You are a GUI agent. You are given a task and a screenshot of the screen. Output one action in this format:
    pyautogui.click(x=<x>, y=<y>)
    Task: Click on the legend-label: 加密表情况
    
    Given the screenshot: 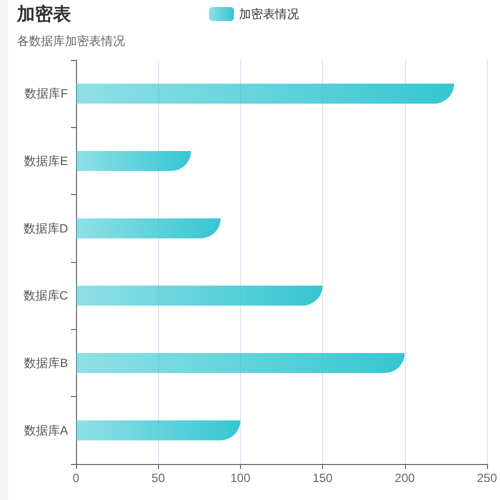 What is the action you would take?
    pyautogui.click(x=269, y=14)
    